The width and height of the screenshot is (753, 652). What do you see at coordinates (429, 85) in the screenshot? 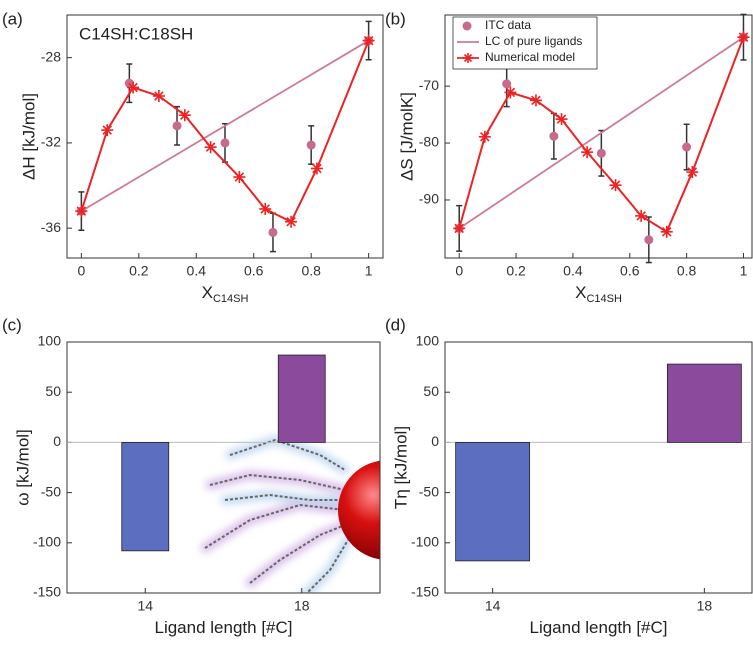
I see `y-tick-label: -70` at bounding box center [429, 85].